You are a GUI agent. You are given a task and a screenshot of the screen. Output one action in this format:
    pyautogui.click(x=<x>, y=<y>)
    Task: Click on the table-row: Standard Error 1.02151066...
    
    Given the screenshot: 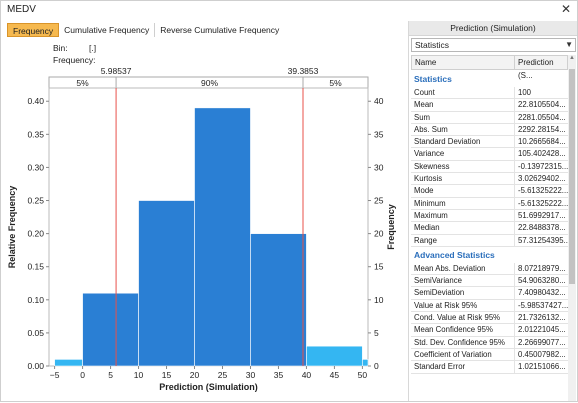 What is the action you would take?
    pyautogui.click(x=489, y=367)
    